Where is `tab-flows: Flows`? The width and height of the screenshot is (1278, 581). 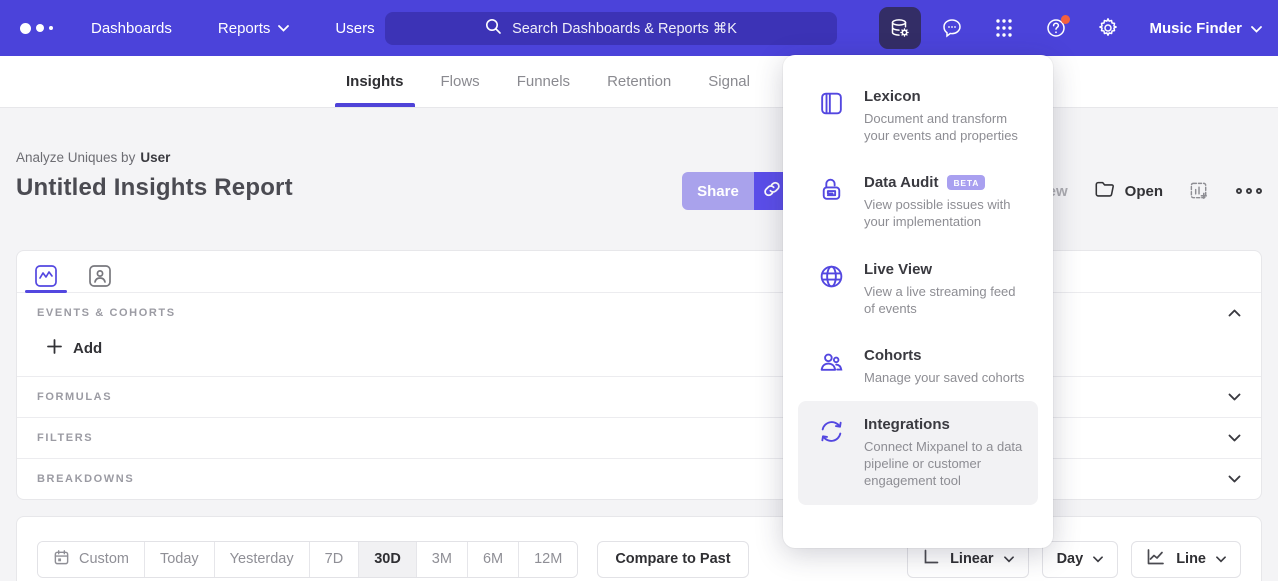 tab-flows: Flows is located at coordinates (460, 81).